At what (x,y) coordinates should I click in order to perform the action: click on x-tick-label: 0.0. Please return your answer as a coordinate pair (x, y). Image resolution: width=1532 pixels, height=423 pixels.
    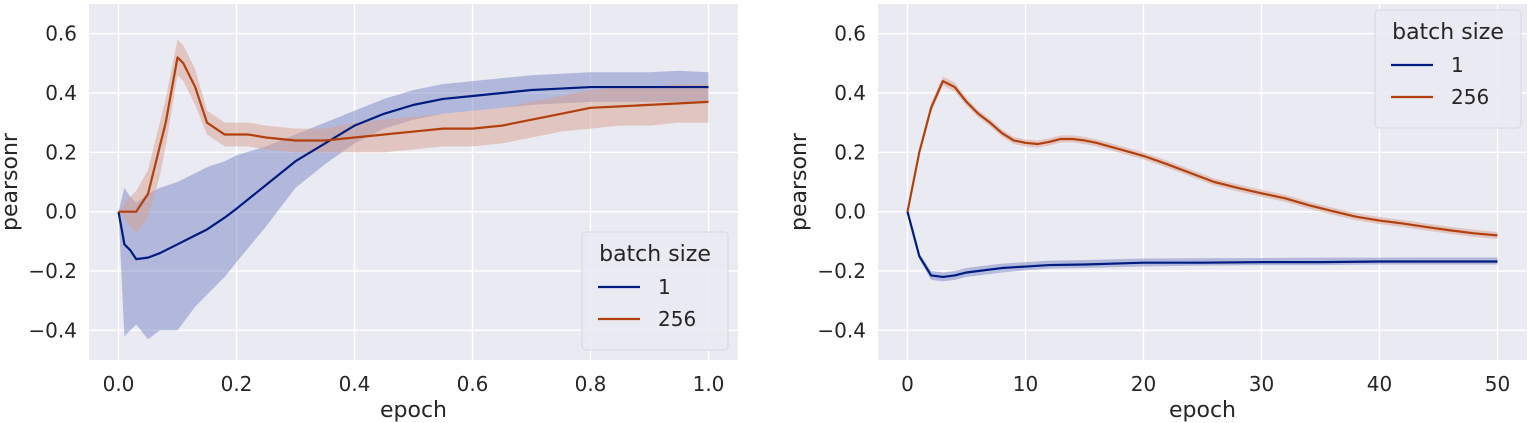
    Looking at the image, I should click on (119, 384).